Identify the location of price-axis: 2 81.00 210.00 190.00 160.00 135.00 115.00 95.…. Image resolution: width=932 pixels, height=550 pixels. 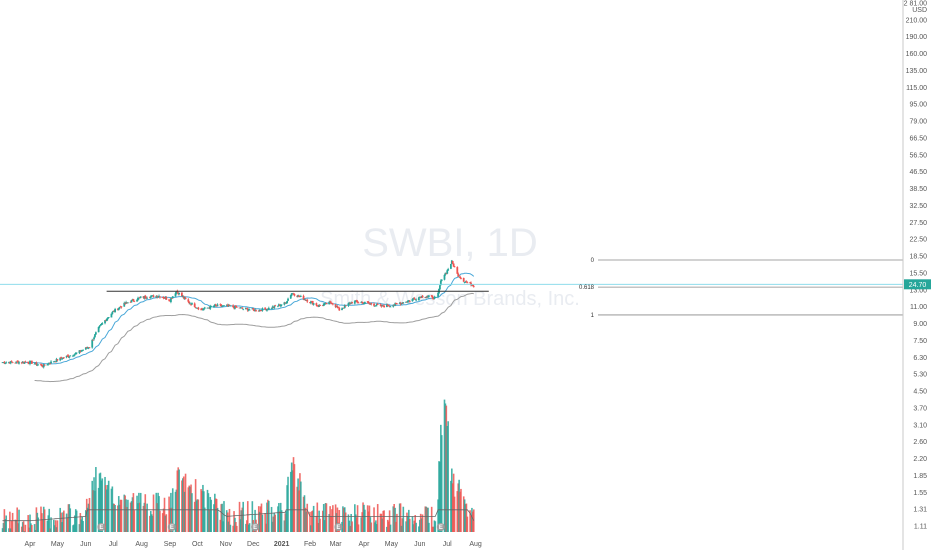
(916, 275).